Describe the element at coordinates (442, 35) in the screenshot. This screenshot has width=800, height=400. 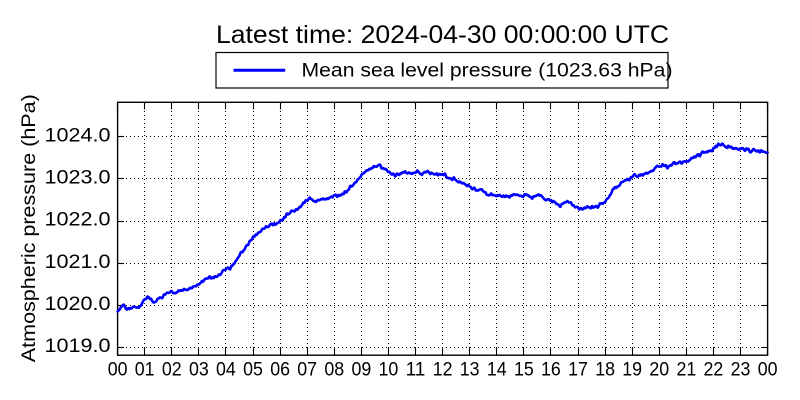
I see `svg-text:Latest time: 2024-04-30 00:00:: Latest time: 2024-04-30 00:00:00 UTC` at that location.